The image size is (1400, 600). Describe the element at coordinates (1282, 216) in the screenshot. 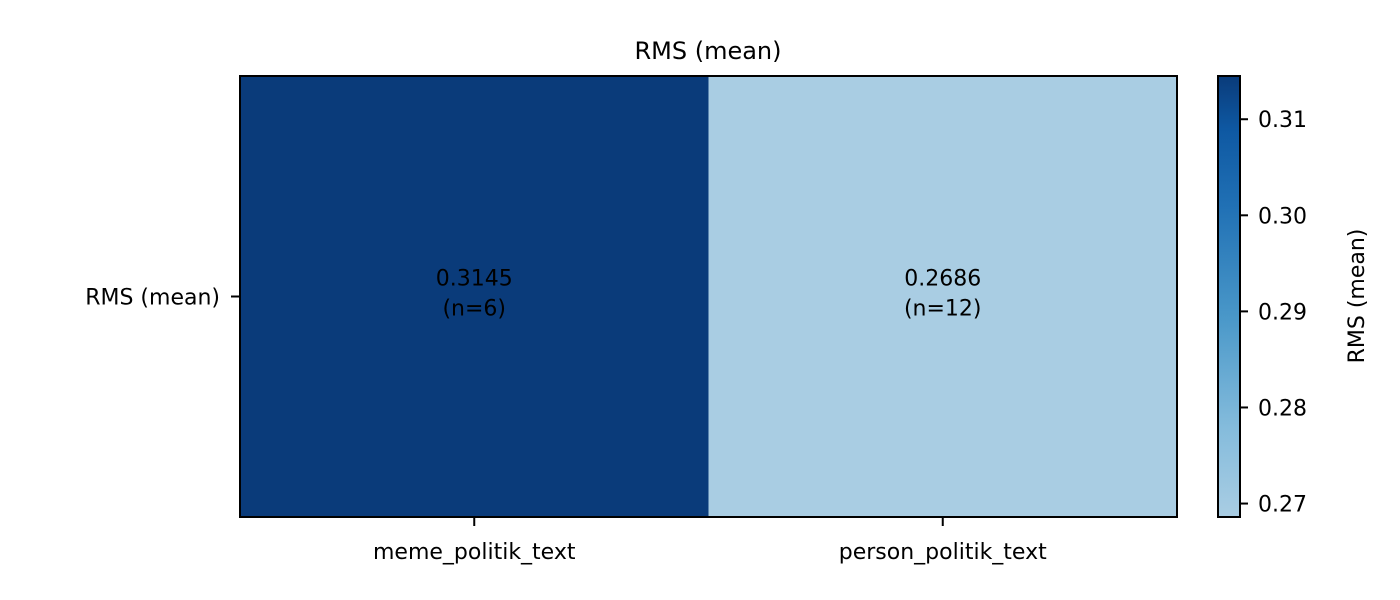

I see `colorbar-tick-label: 0.30` at that location.